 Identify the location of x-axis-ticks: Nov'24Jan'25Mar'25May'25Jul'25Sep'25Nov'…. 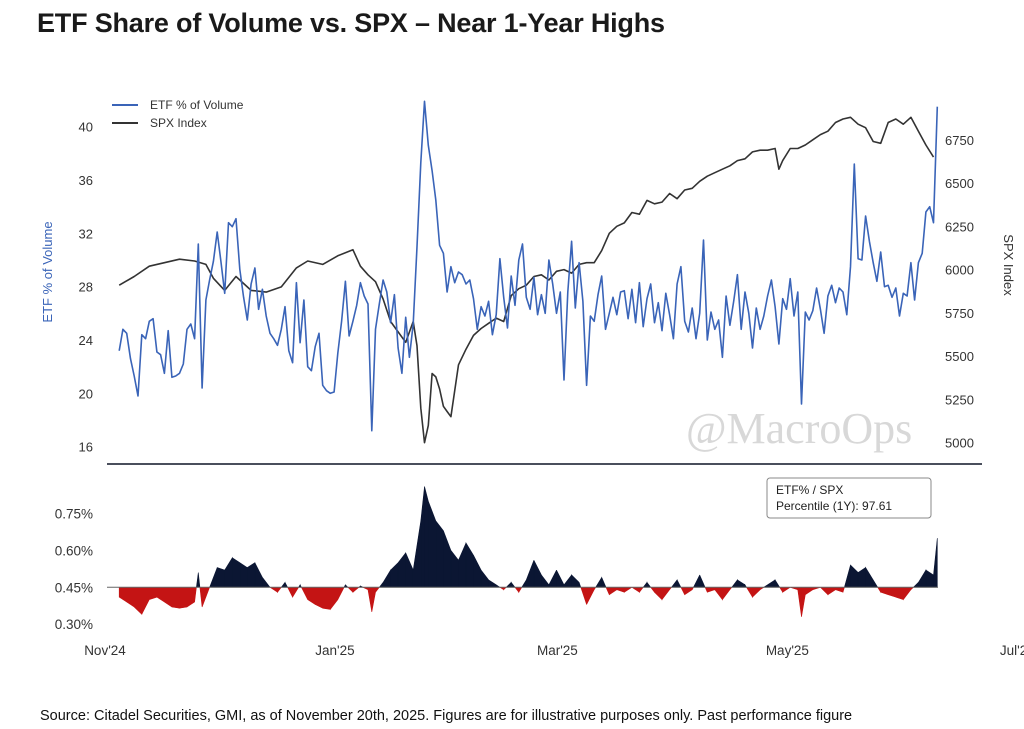
(554, 650).